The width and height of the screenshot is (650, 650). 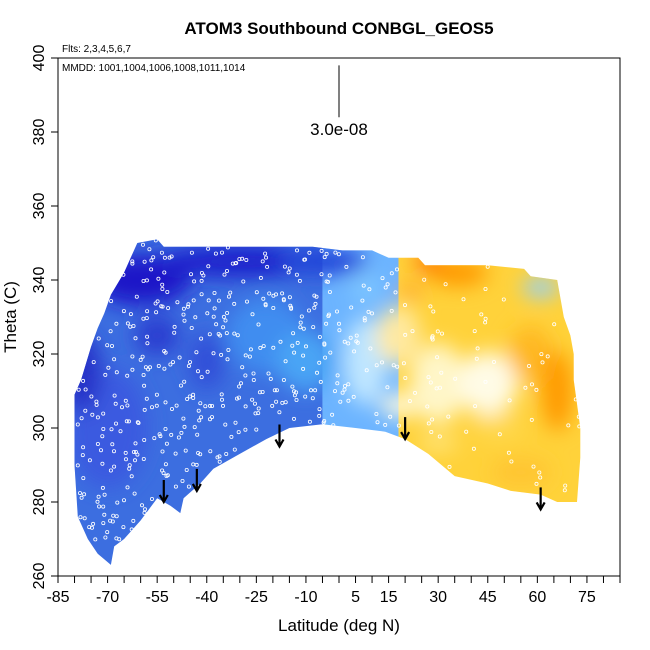 I want to click on y-axis-label: Theta (C), so click(x=10, y=317).